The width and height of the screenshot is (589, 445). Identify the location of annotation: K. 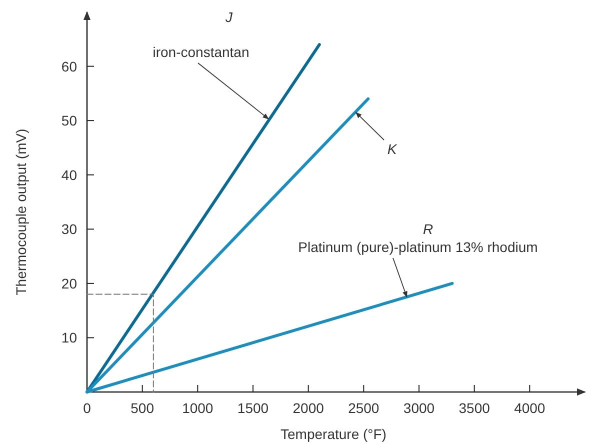
(392, 149).